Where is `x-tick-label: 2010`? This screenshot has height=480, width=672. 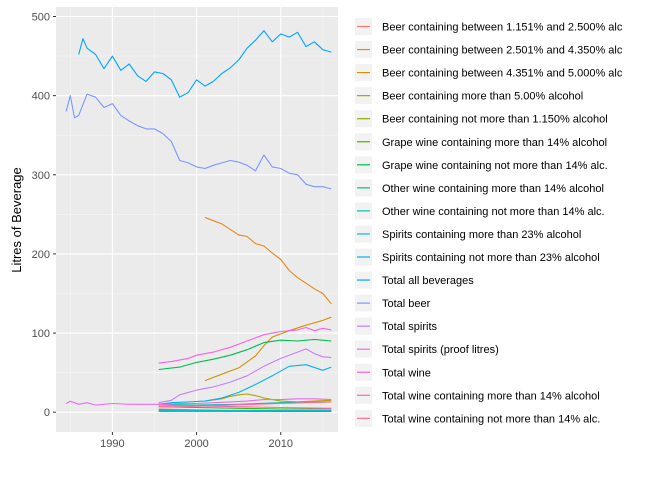 x-tick-label: 2010 is located at coordinates (281, 444).